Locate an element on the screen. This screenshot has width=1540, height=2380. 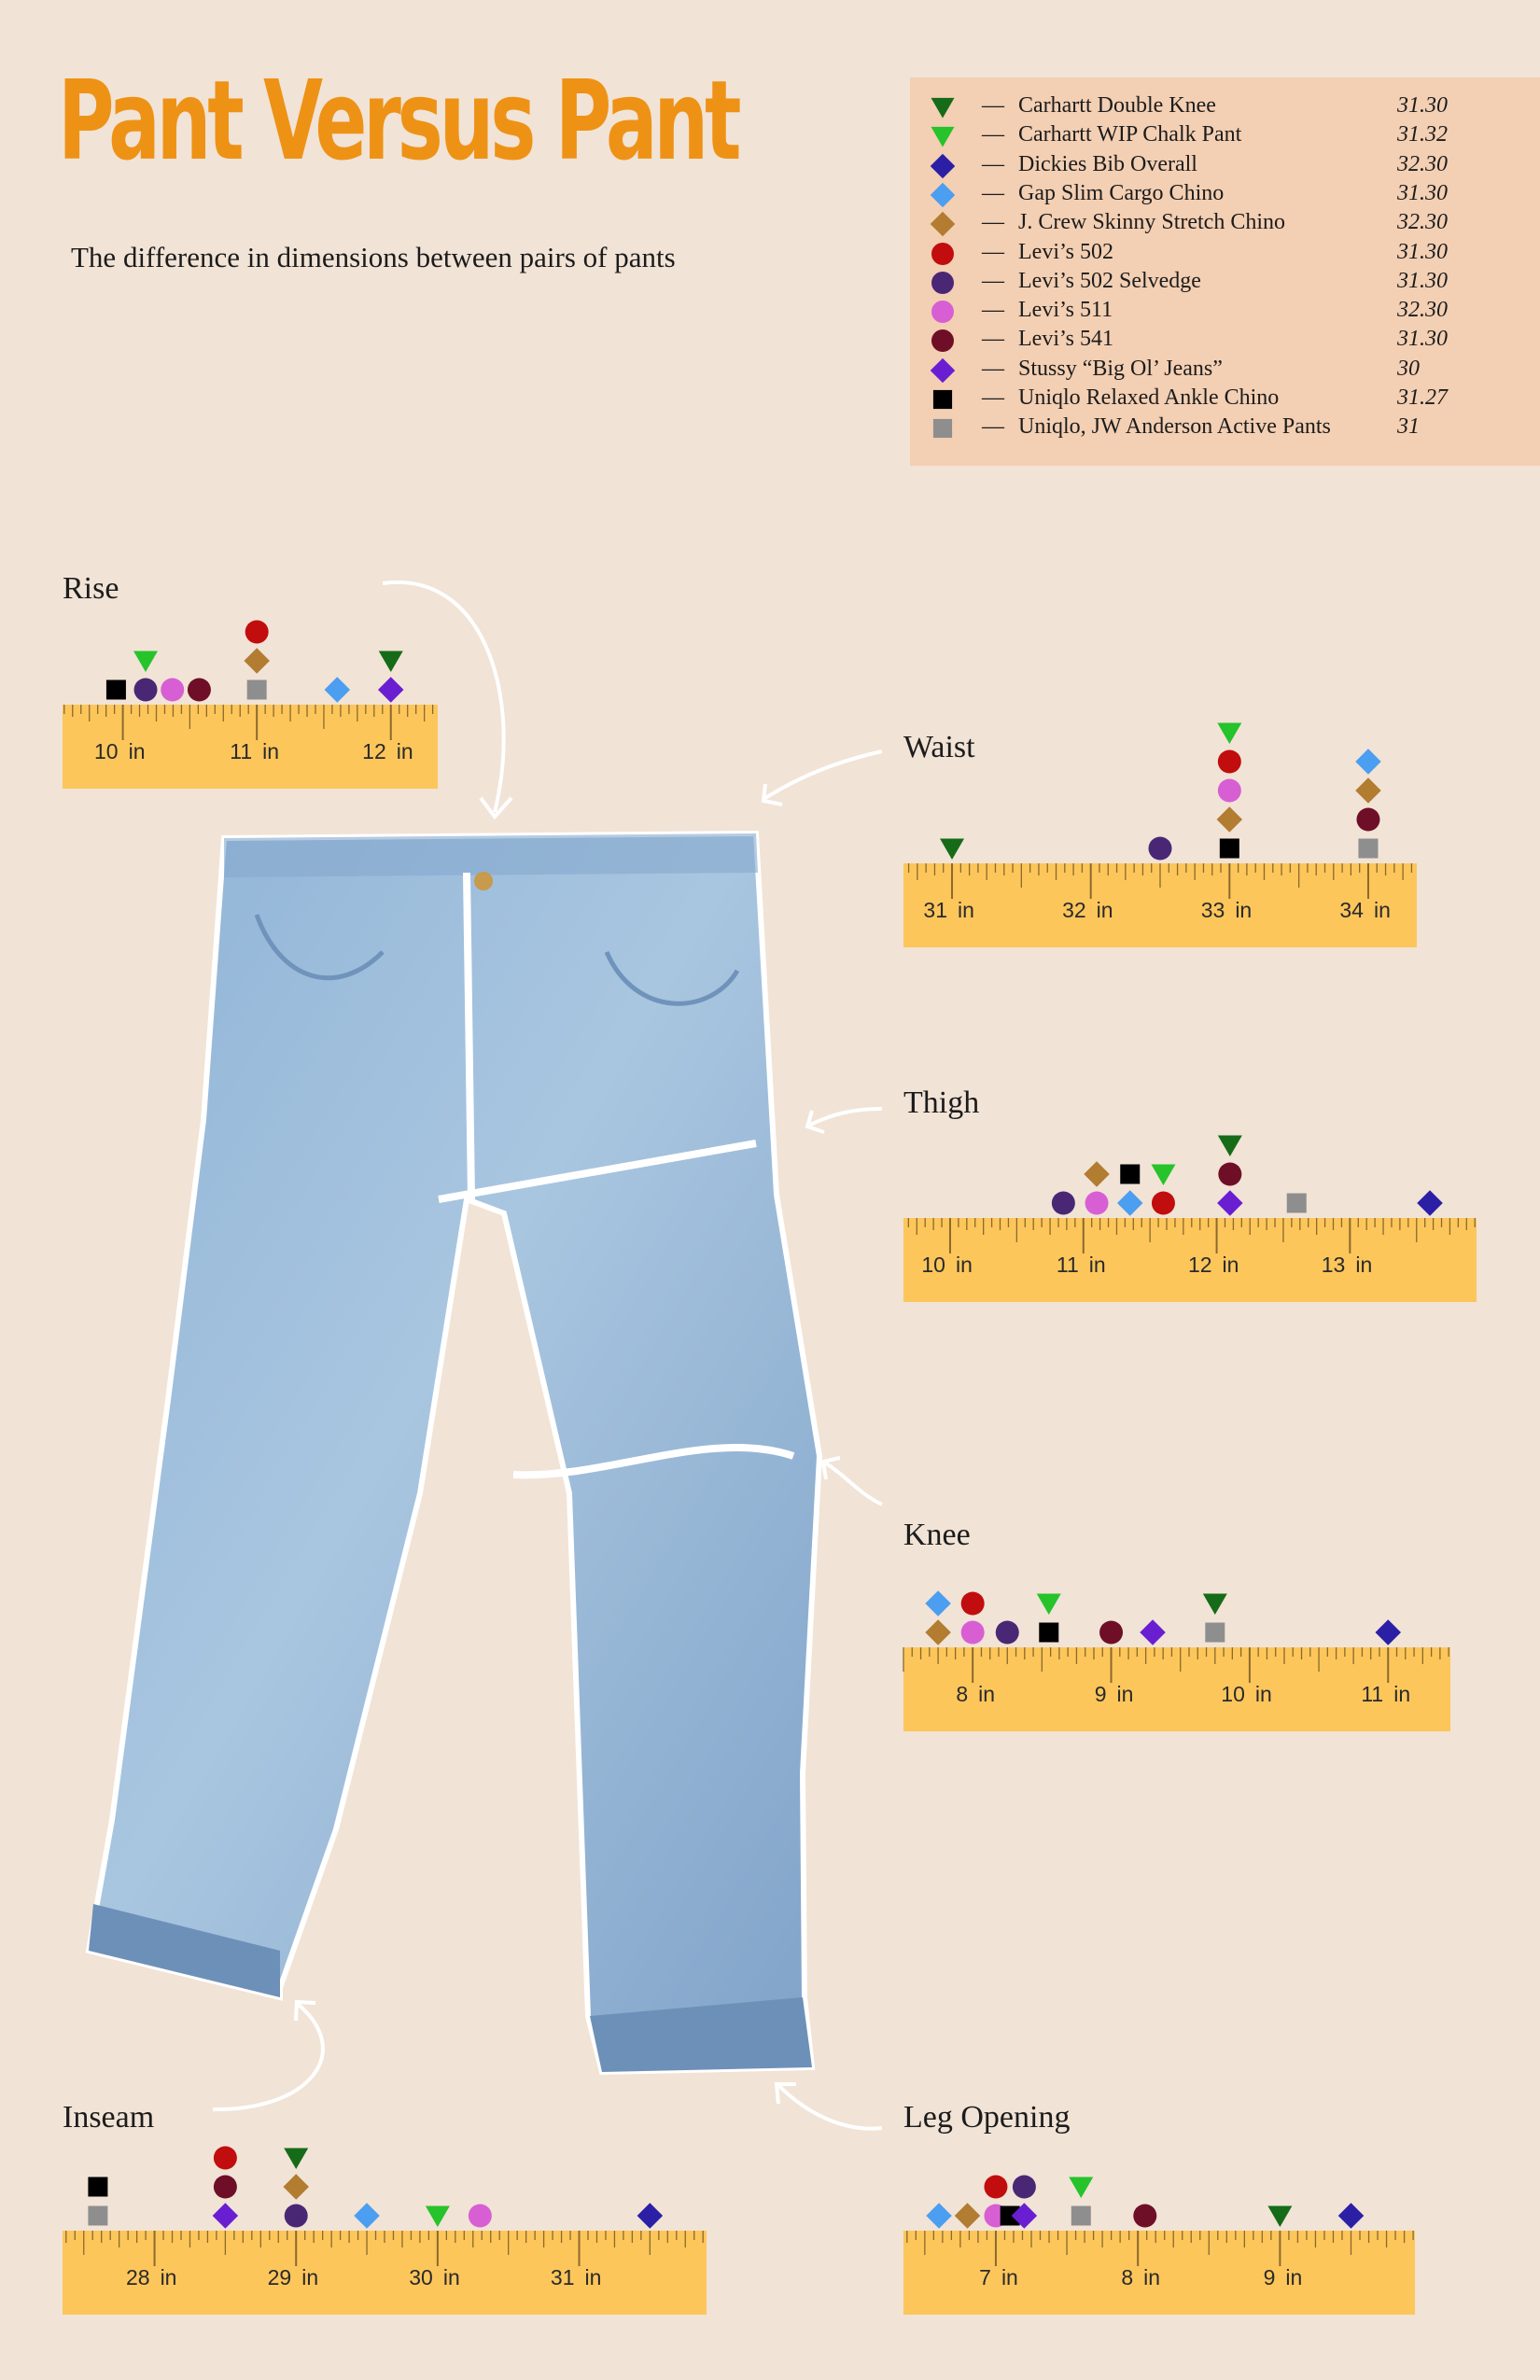
waist-label: Waist is located at coordinates (939, 747).